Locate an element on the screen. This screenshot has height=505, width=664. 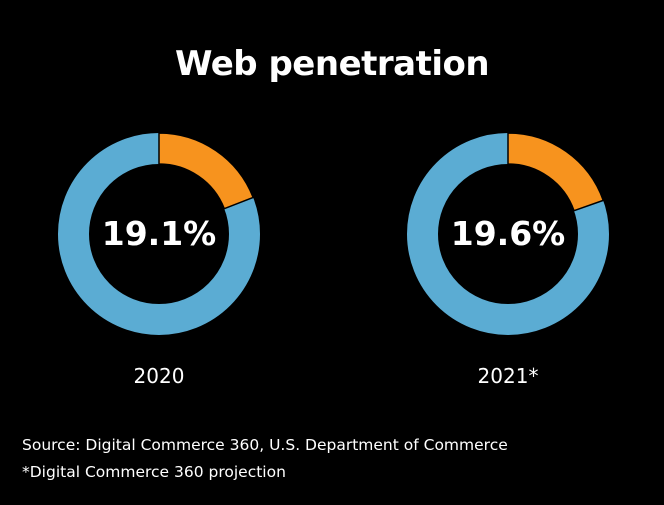
donut-slice-2020 is located at coordinates (206, 171).